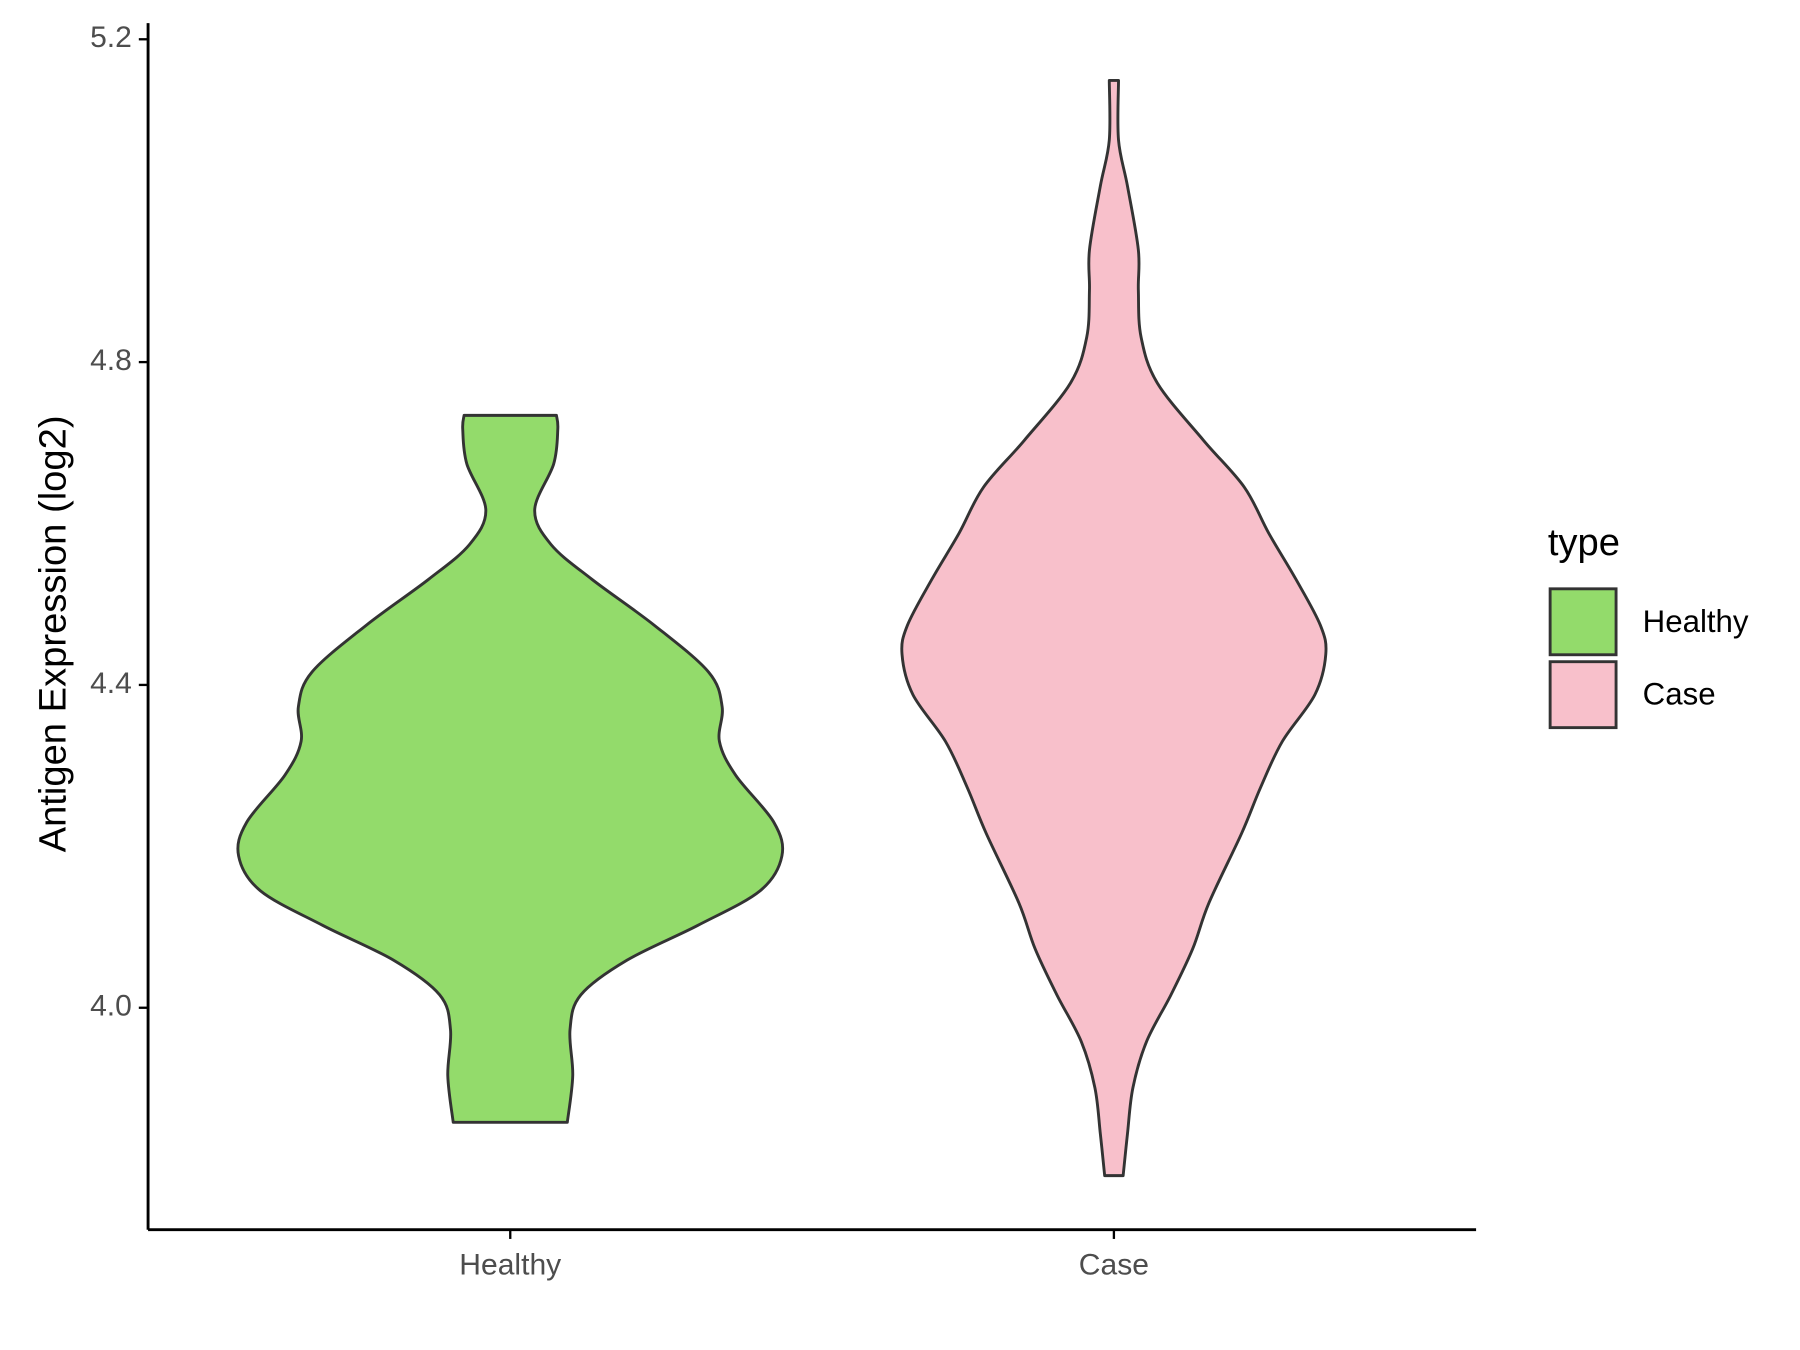 This screenshot has height=1350, width=1800. What do you see at coordinates (111, 37) in the screenshot?
I see `y-tick-label: 5.2` at bounding box center [111, 37].